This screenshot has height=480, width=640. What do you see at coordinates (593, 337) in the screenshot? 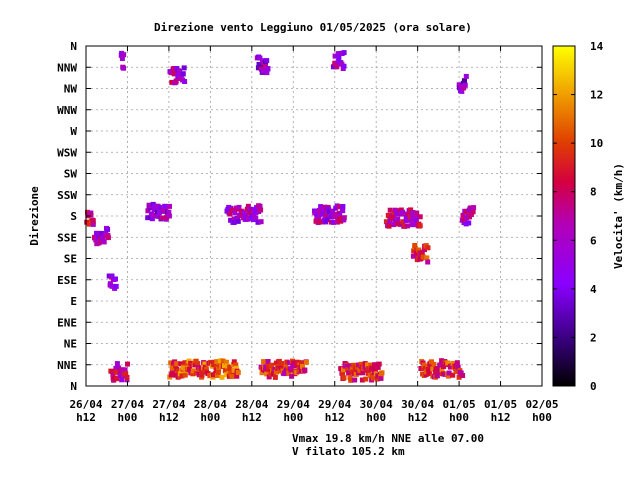
I see `colorbar-tick-label: 2` at bounding box center [593, 337].